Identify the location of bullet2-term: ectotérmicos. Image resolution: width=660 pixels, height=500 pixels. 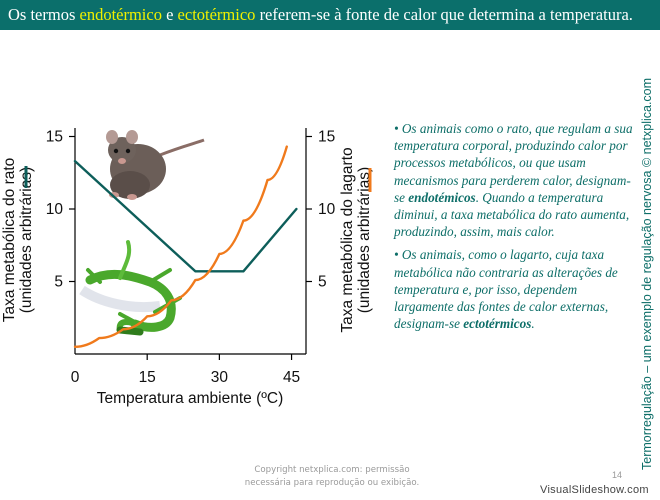
(497, 324).